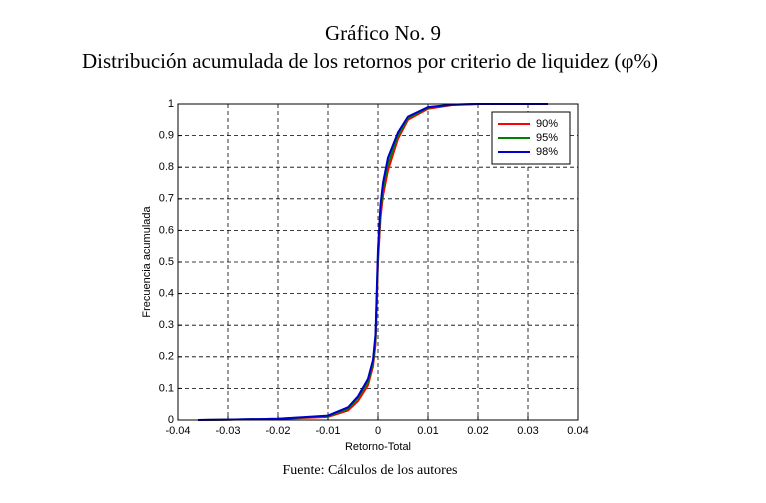  Describe the element at coordinates (166, 262) in the screenshot. I see `y-tick-label: 0.5` at that location.